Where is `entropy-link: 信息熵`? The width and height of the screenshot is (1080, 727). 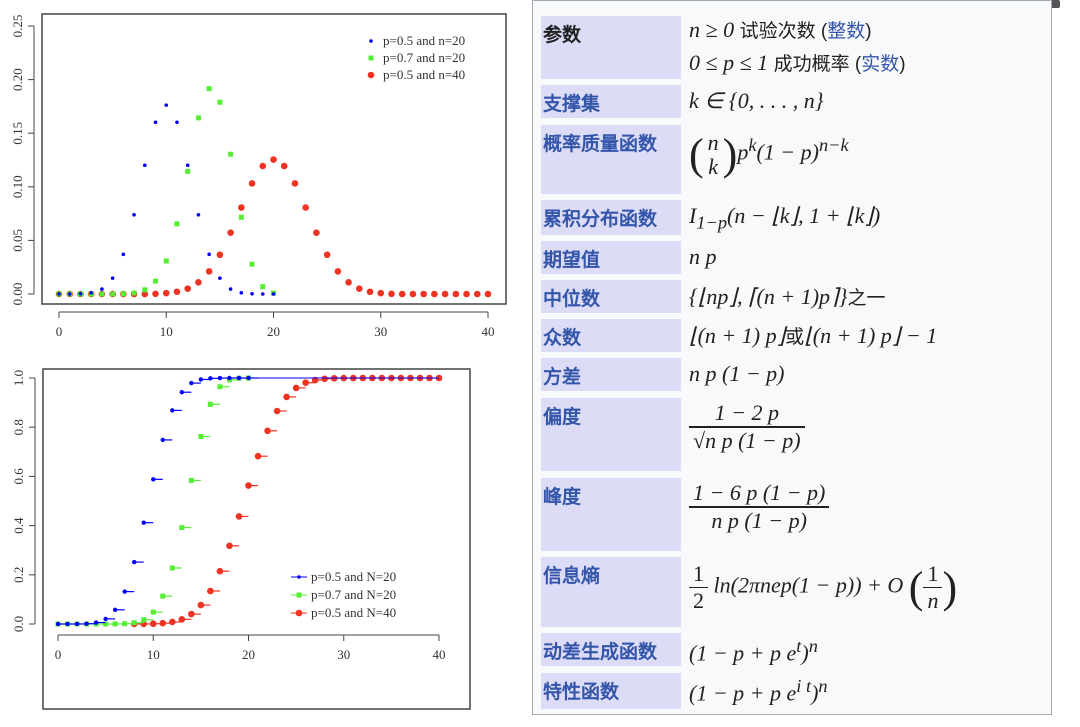 entropy-link: 信息熵 is located at coordinates (611, 592).